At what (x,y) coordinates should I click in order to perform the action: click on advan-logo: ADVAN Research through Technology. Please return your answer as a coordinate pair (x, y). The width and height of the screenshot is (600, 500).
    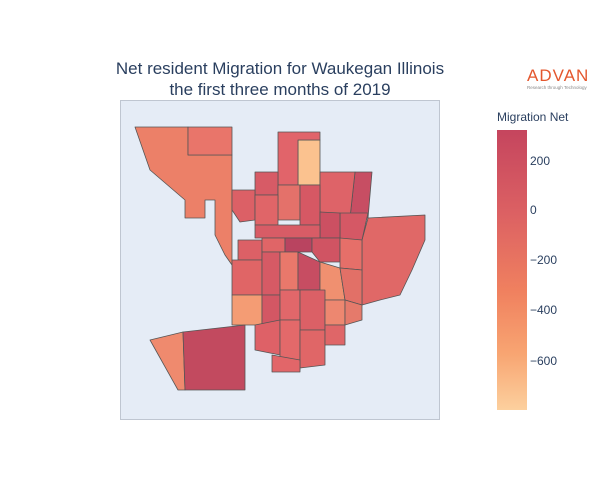
    Looking at the image, I should click on (562, 78).